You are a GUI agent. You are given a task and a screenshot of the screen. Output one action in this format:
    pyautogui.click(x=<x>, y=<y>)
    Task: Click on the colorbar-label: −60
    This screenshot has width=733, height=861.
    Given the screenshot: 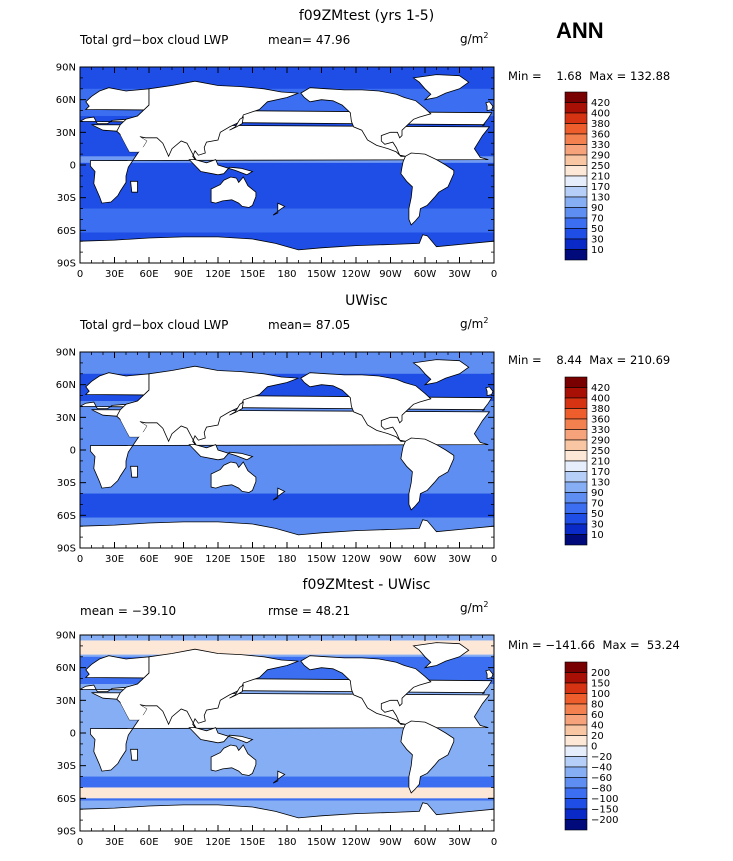 What is the action you would take?
    pyautogui.click(x=601, y=778)
    